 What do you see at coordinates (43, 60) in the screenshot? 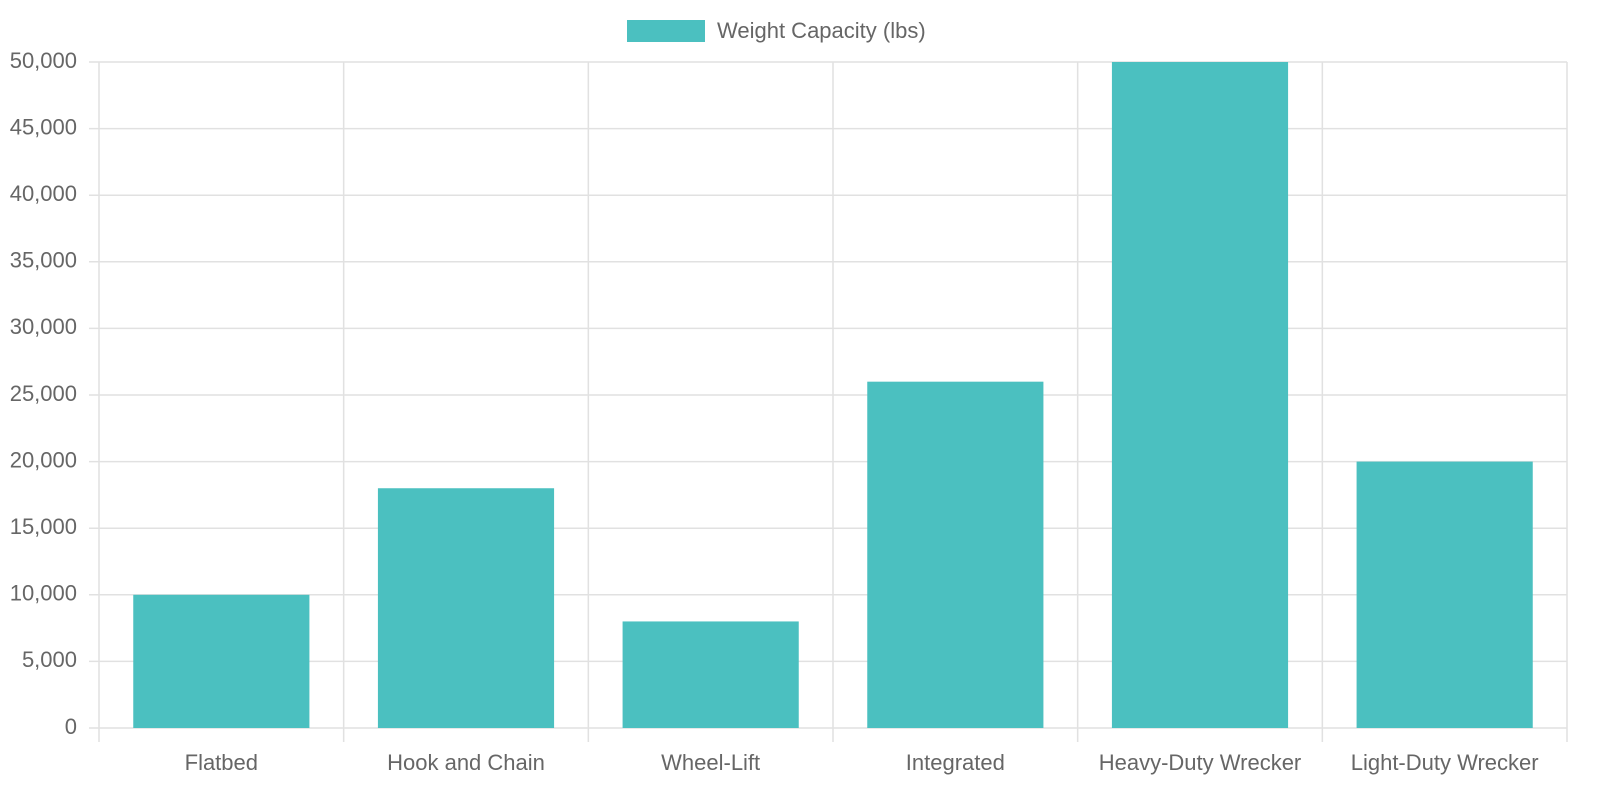
I see `y-tick-label: 50,000` at bounding box center [43, 60].